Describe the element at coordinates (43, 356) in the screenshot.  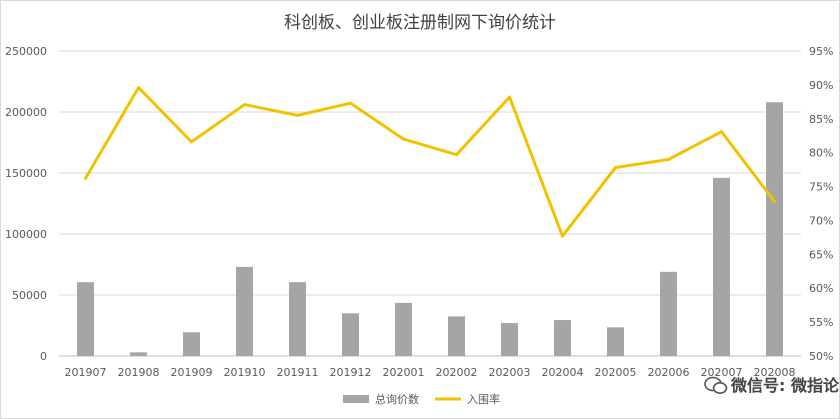
I see `y-left-tick-label: 0` at that location.